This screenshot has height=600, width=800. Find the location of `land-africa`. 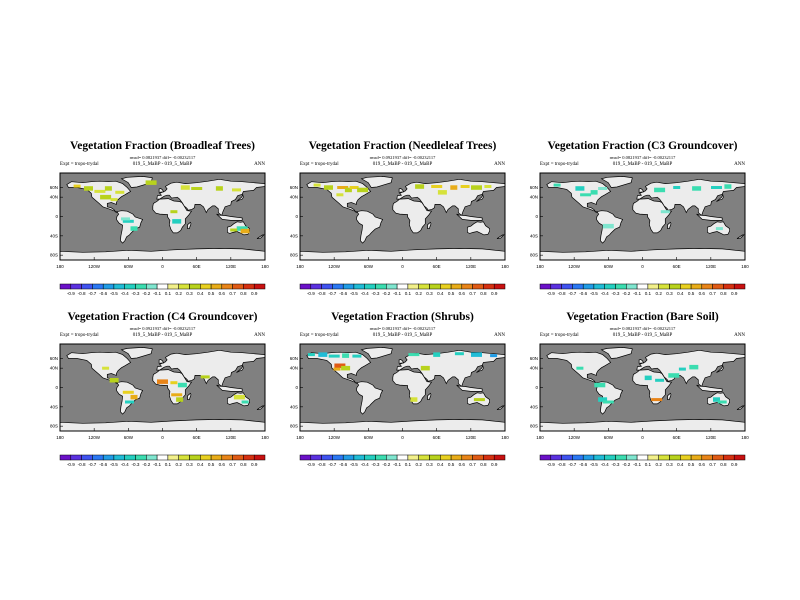

land-africa is located at coordinates (652, 387).